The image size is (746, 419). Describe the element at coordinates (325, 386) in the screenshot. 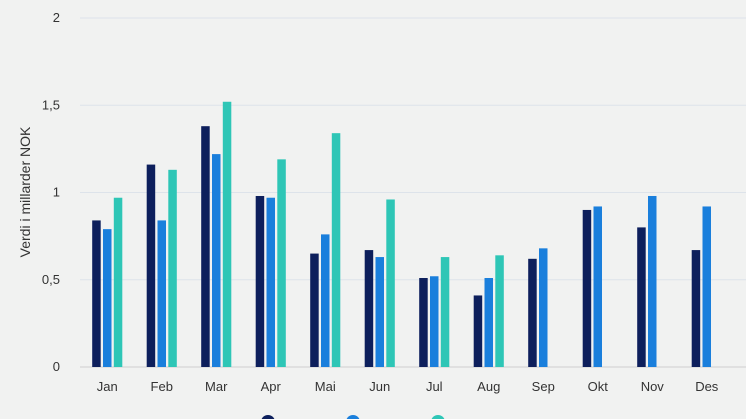

I see `x-tick-label: Mai` at that location.